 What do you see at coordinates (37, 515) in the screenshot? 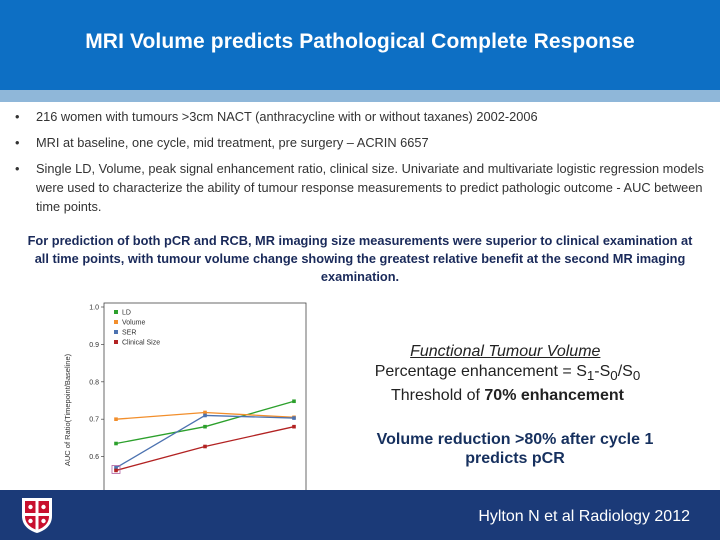
I see `university-crest-icon` at bounding box center [37, 515].